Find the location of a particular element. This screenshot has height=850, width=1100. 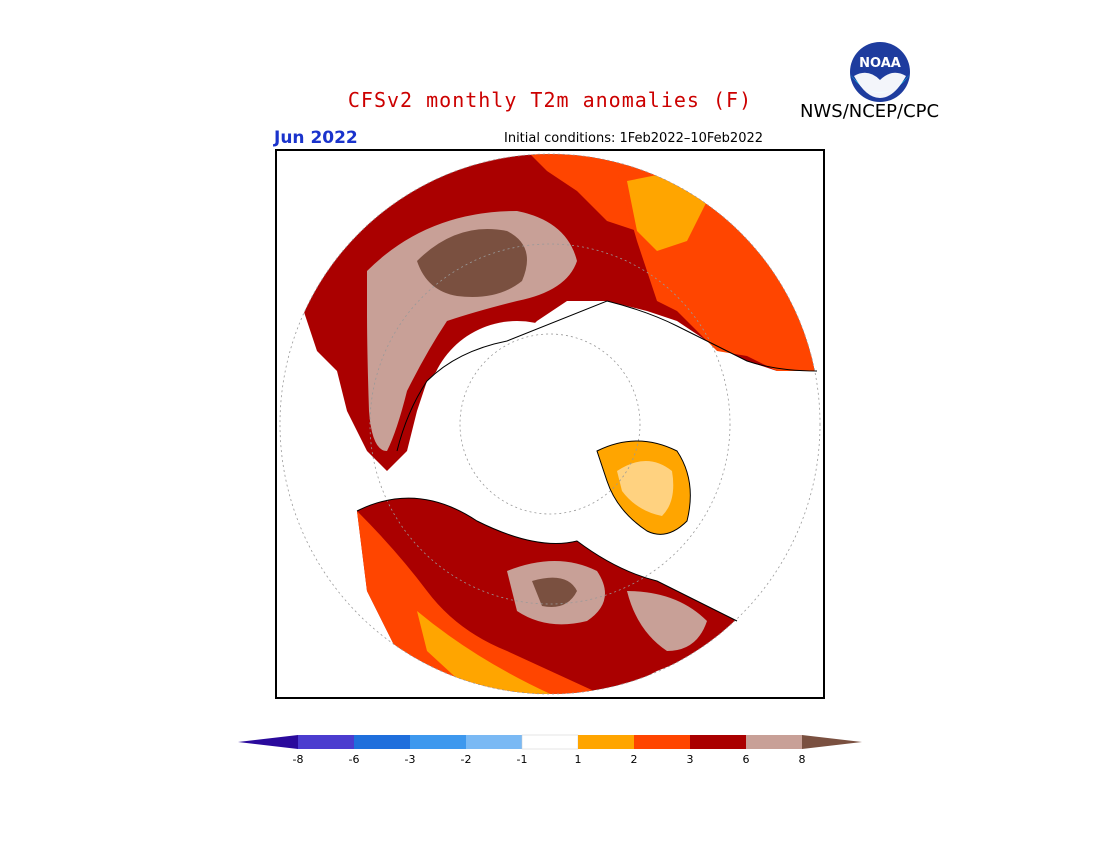

anomaly-region-eurasia-brown is located at coordinates (472, 263).